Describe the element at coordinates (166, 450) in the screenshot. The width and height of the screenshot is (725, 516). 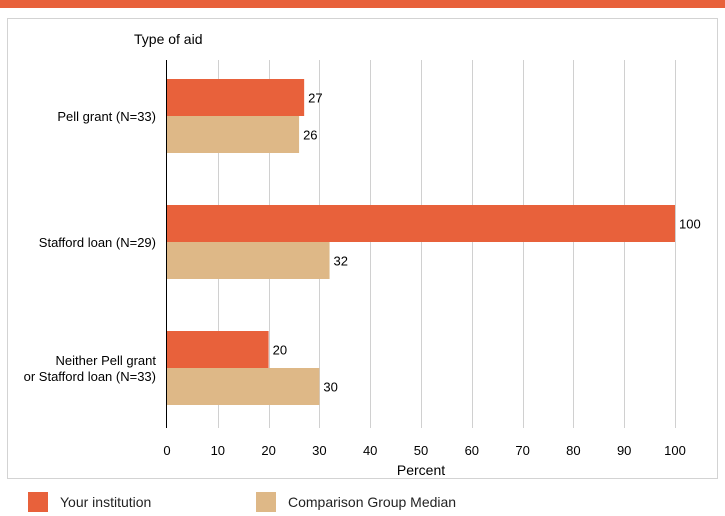
I see `x-tick-label-0: 0` at that location.